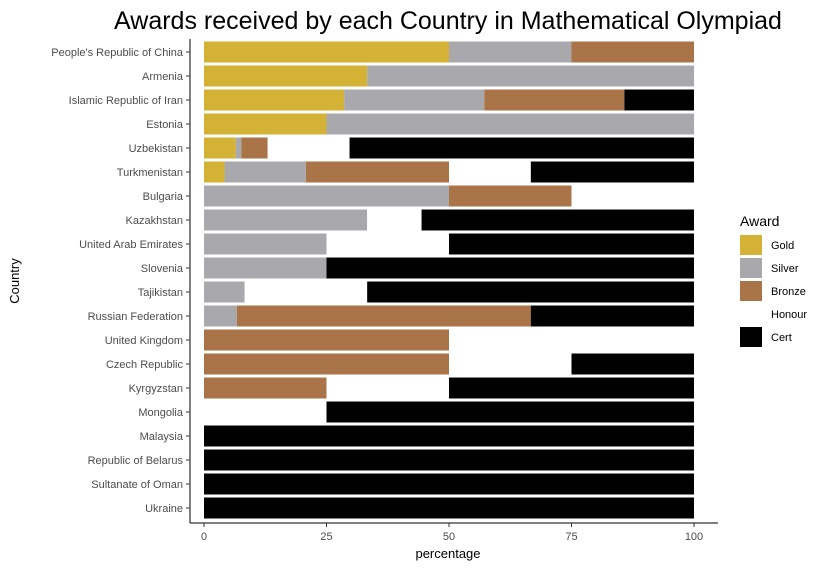 Image resolution: width=827 pixels, height=568 pixels. What do you see at coordinates (135, 317) in the screenshot?
I see `y-tick-label: Russian Federation` at bounding box center [135, 317].